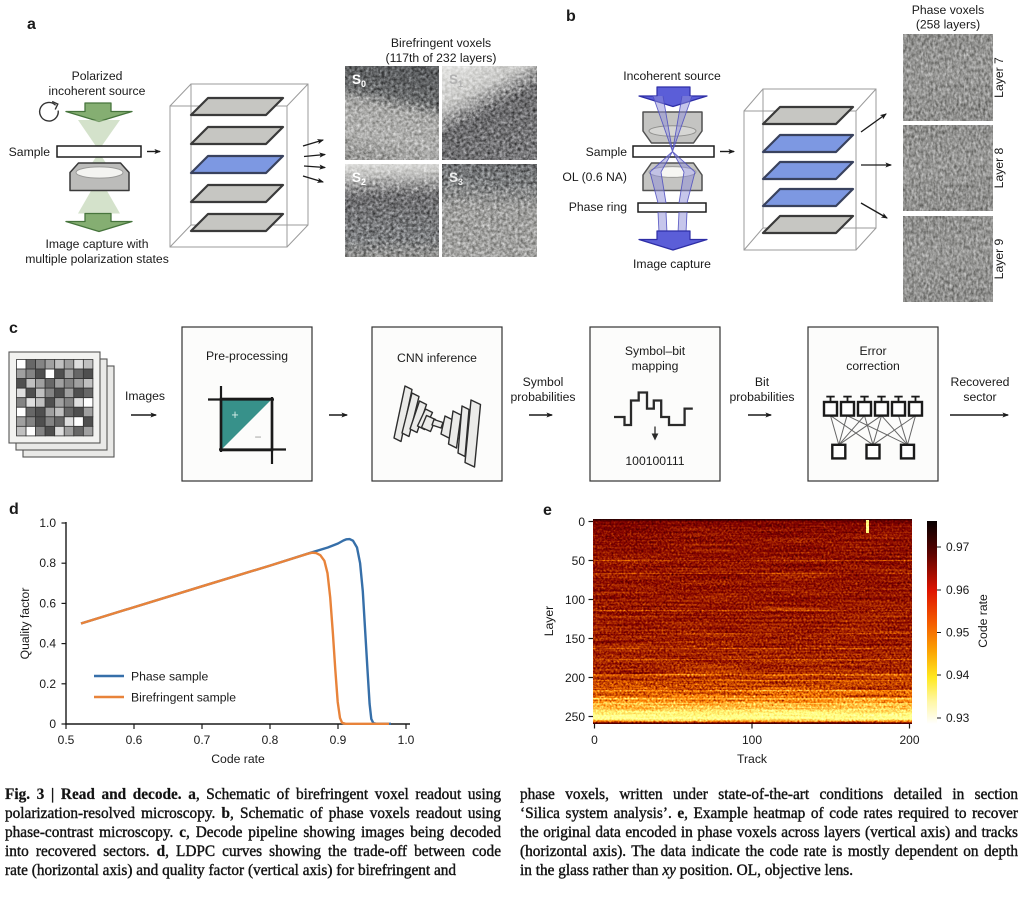  What do you see at coordinates (579, 561) in the screenshot?
I see `svg-text: 50` at bounding box center [579, 561].